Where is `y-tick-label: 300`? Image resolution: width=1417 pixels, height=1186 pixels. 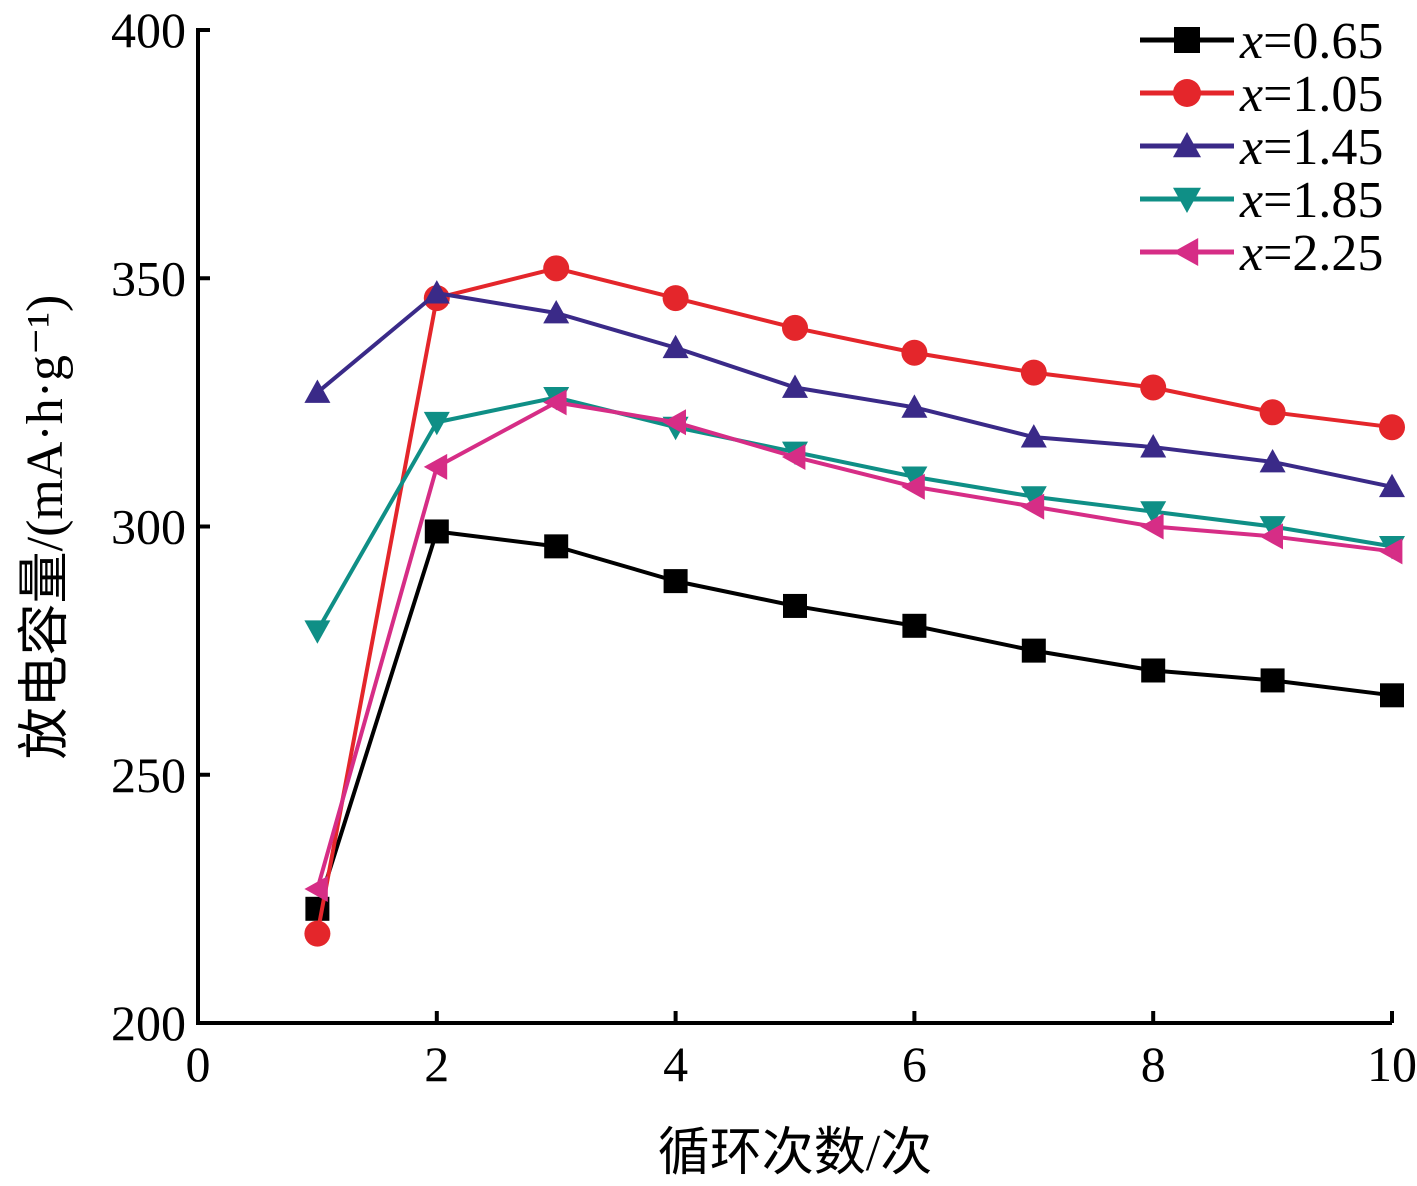 y-tick-label: 300 is located at coordinates (148, 527).